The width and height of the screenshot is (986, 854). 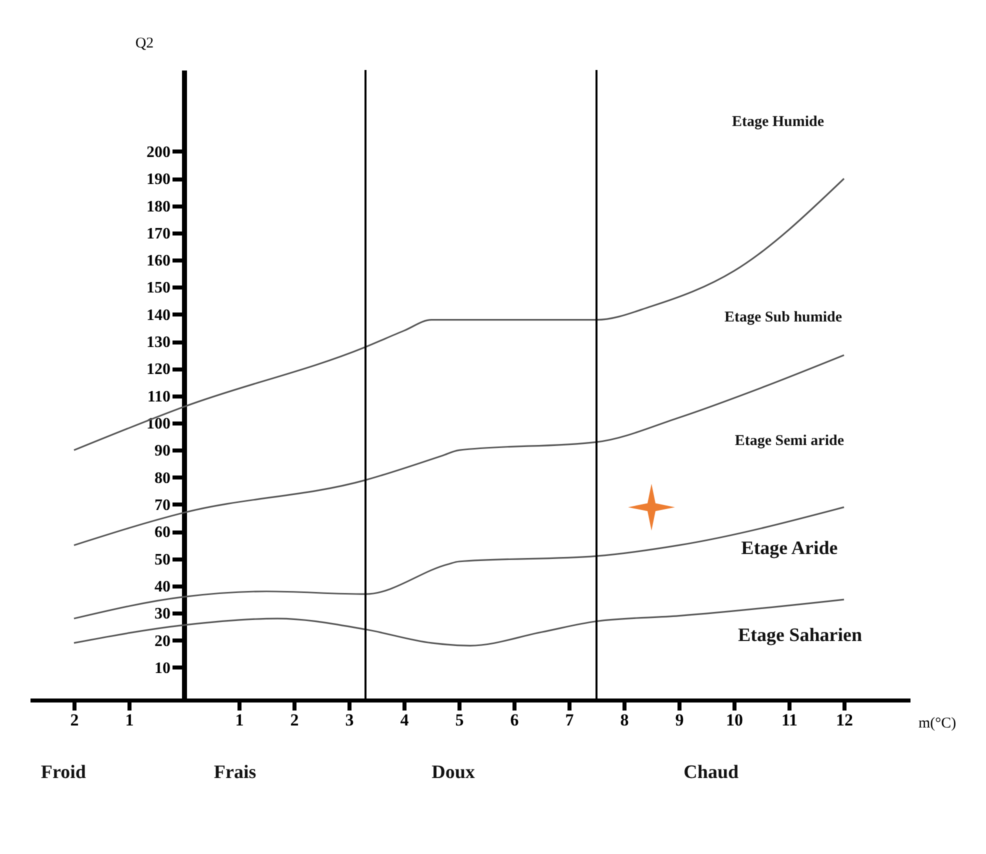 I want to click on x-tick-label: 8, so click(x=624, y=720).